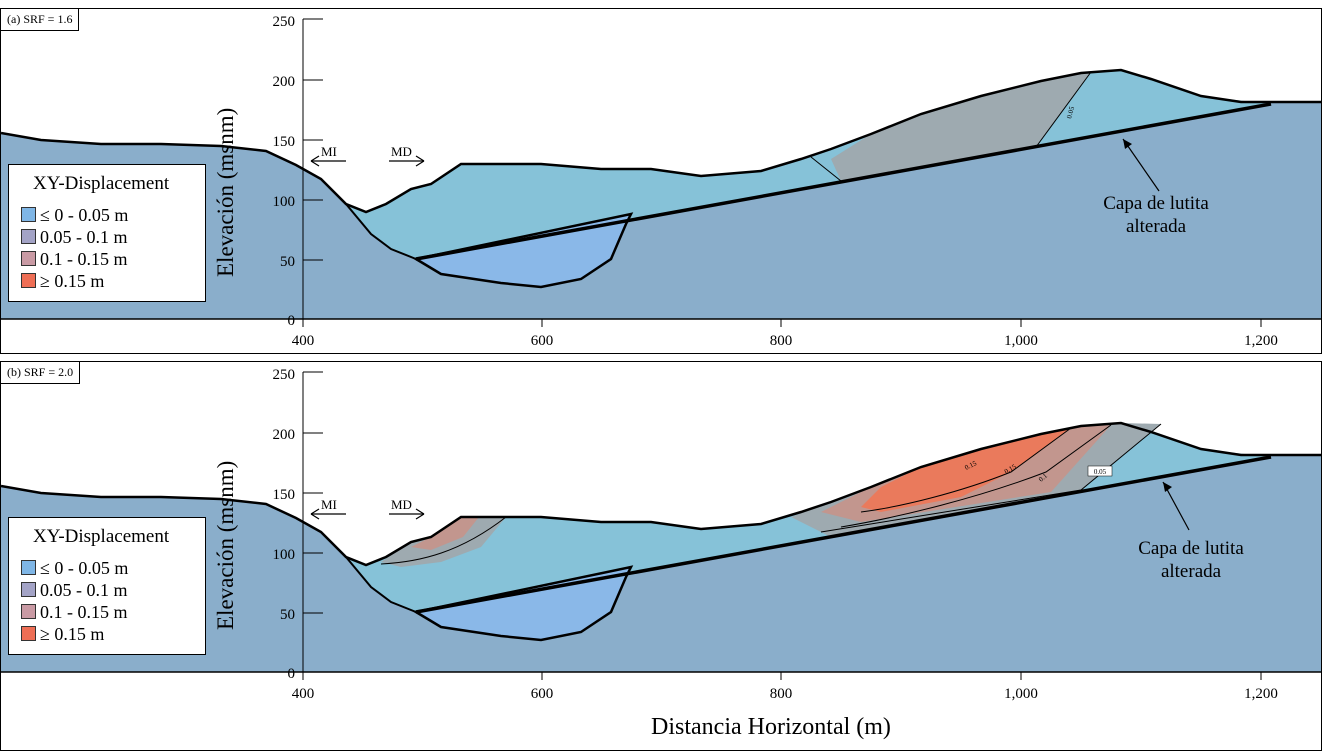 This screenshot has height=751, width=1322. What do you see at coordinates (40, 20) in the screenshot?
I see `panel-tag: (a) SRF = 1.6` at bounding box center [40, 20].